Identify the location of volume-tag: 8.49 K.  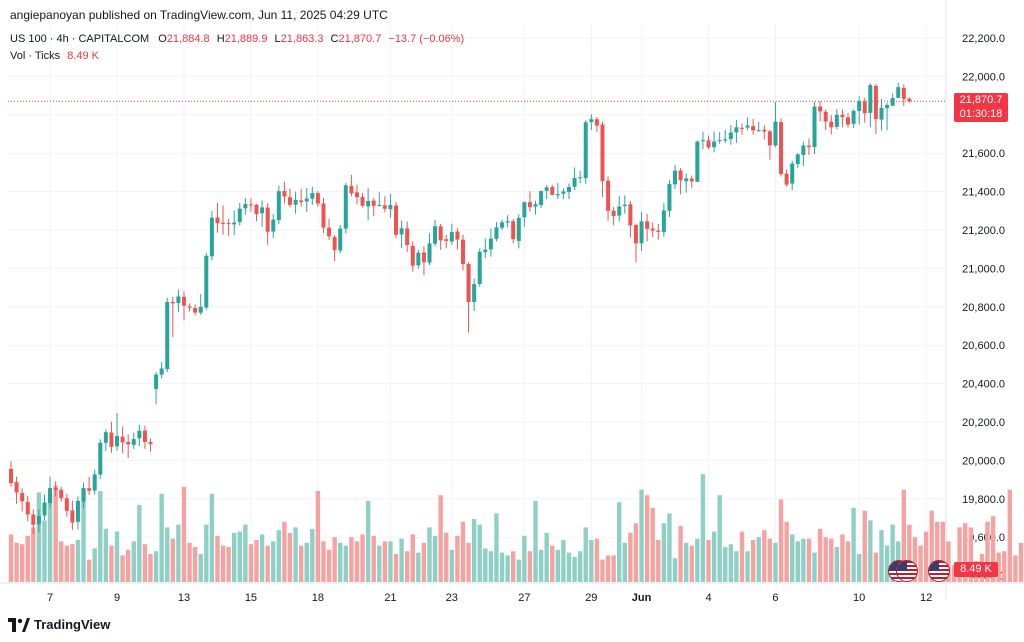
(976, 569).